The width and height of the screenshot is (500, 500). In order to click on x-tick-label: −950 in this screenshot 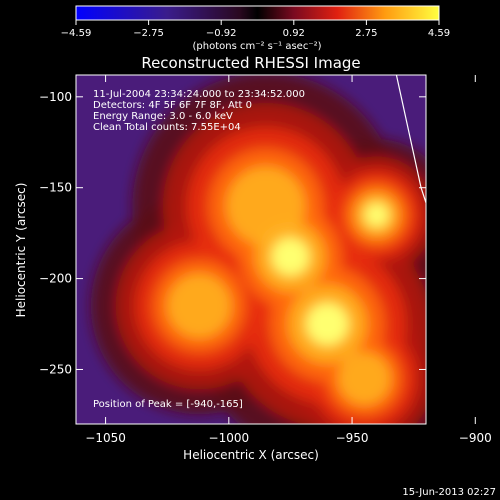, I will do `click(352, 438)`.